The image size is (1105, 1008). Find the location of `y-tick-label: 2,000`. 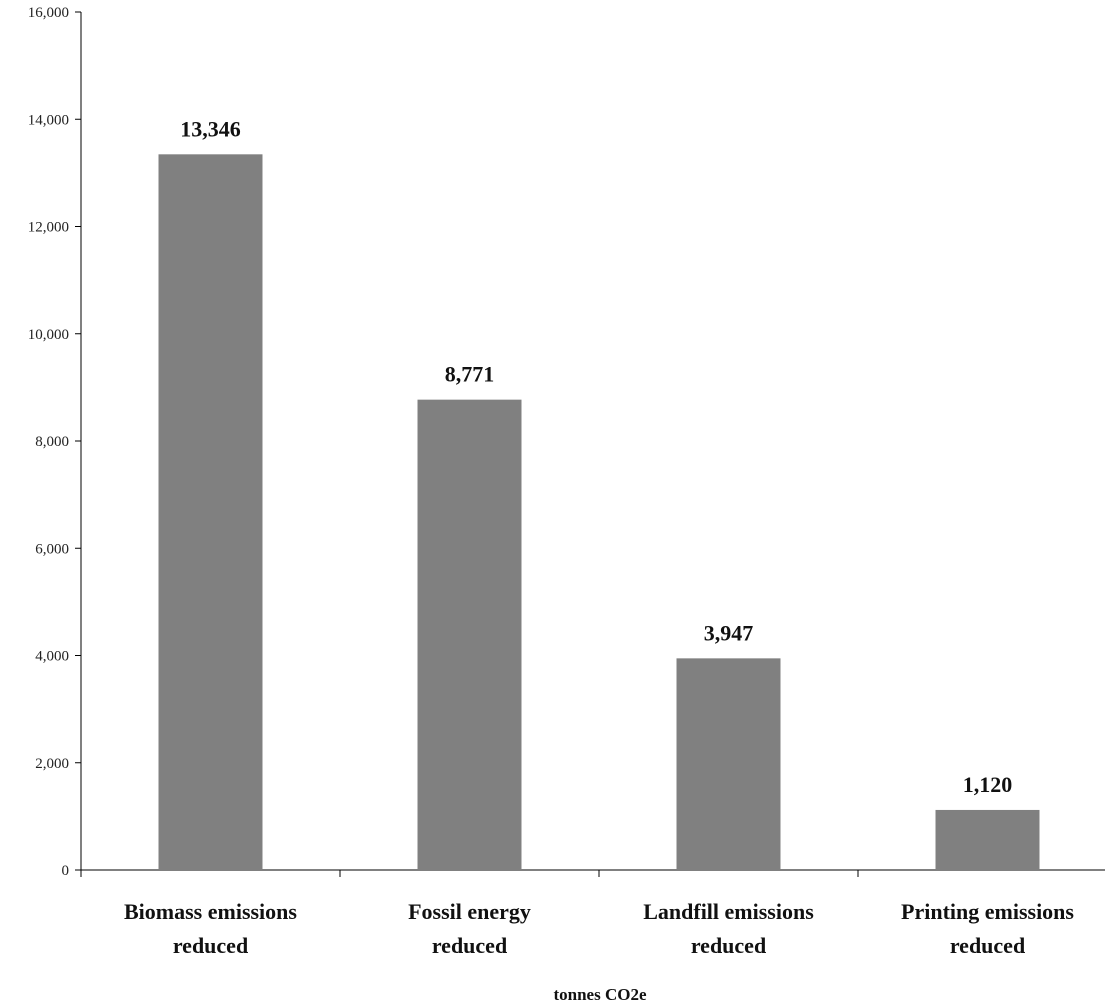

y-tick-label: 2,000 is located at coordinates (52, 764).